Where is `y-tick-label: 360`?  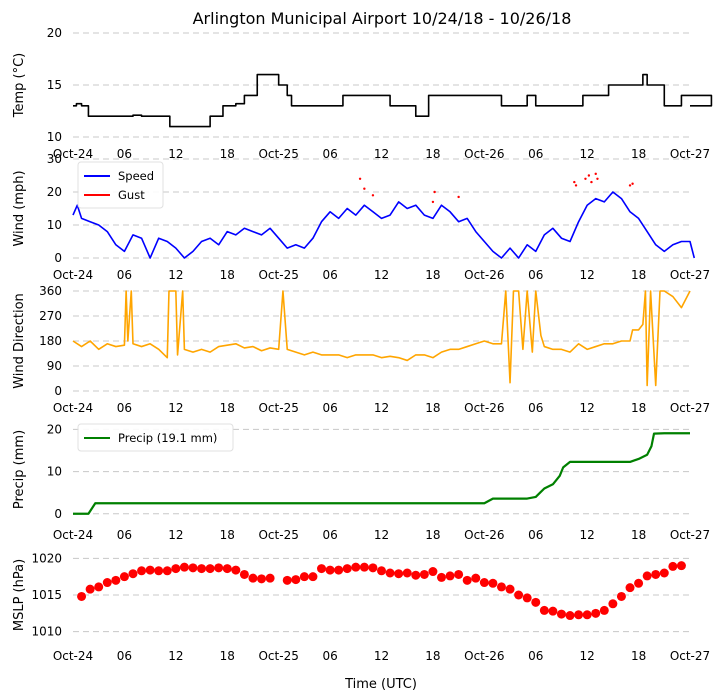 y-tick-label: 360 is located at coordinates (50, 291).